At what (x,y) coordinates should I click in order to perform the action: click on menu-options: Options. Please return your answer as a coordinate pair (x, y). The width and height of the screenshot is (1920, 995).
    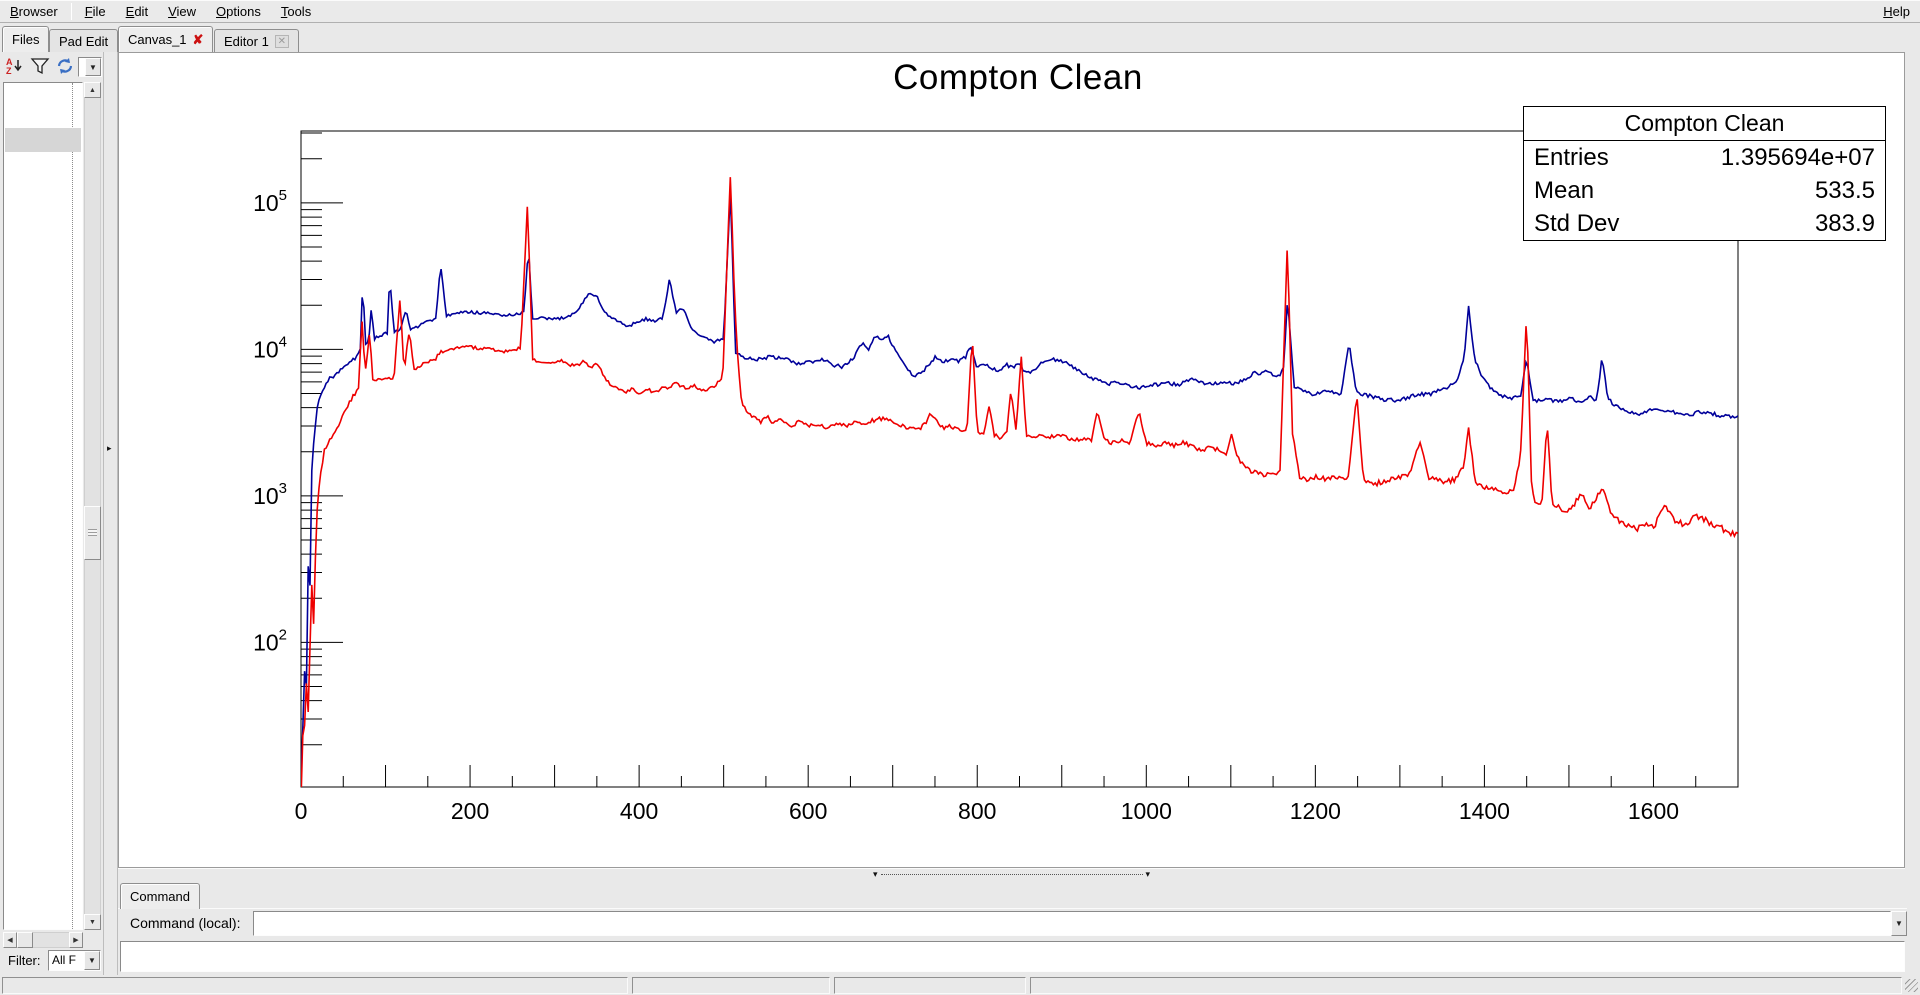
    Looking at the image, I should click on (238, 11).